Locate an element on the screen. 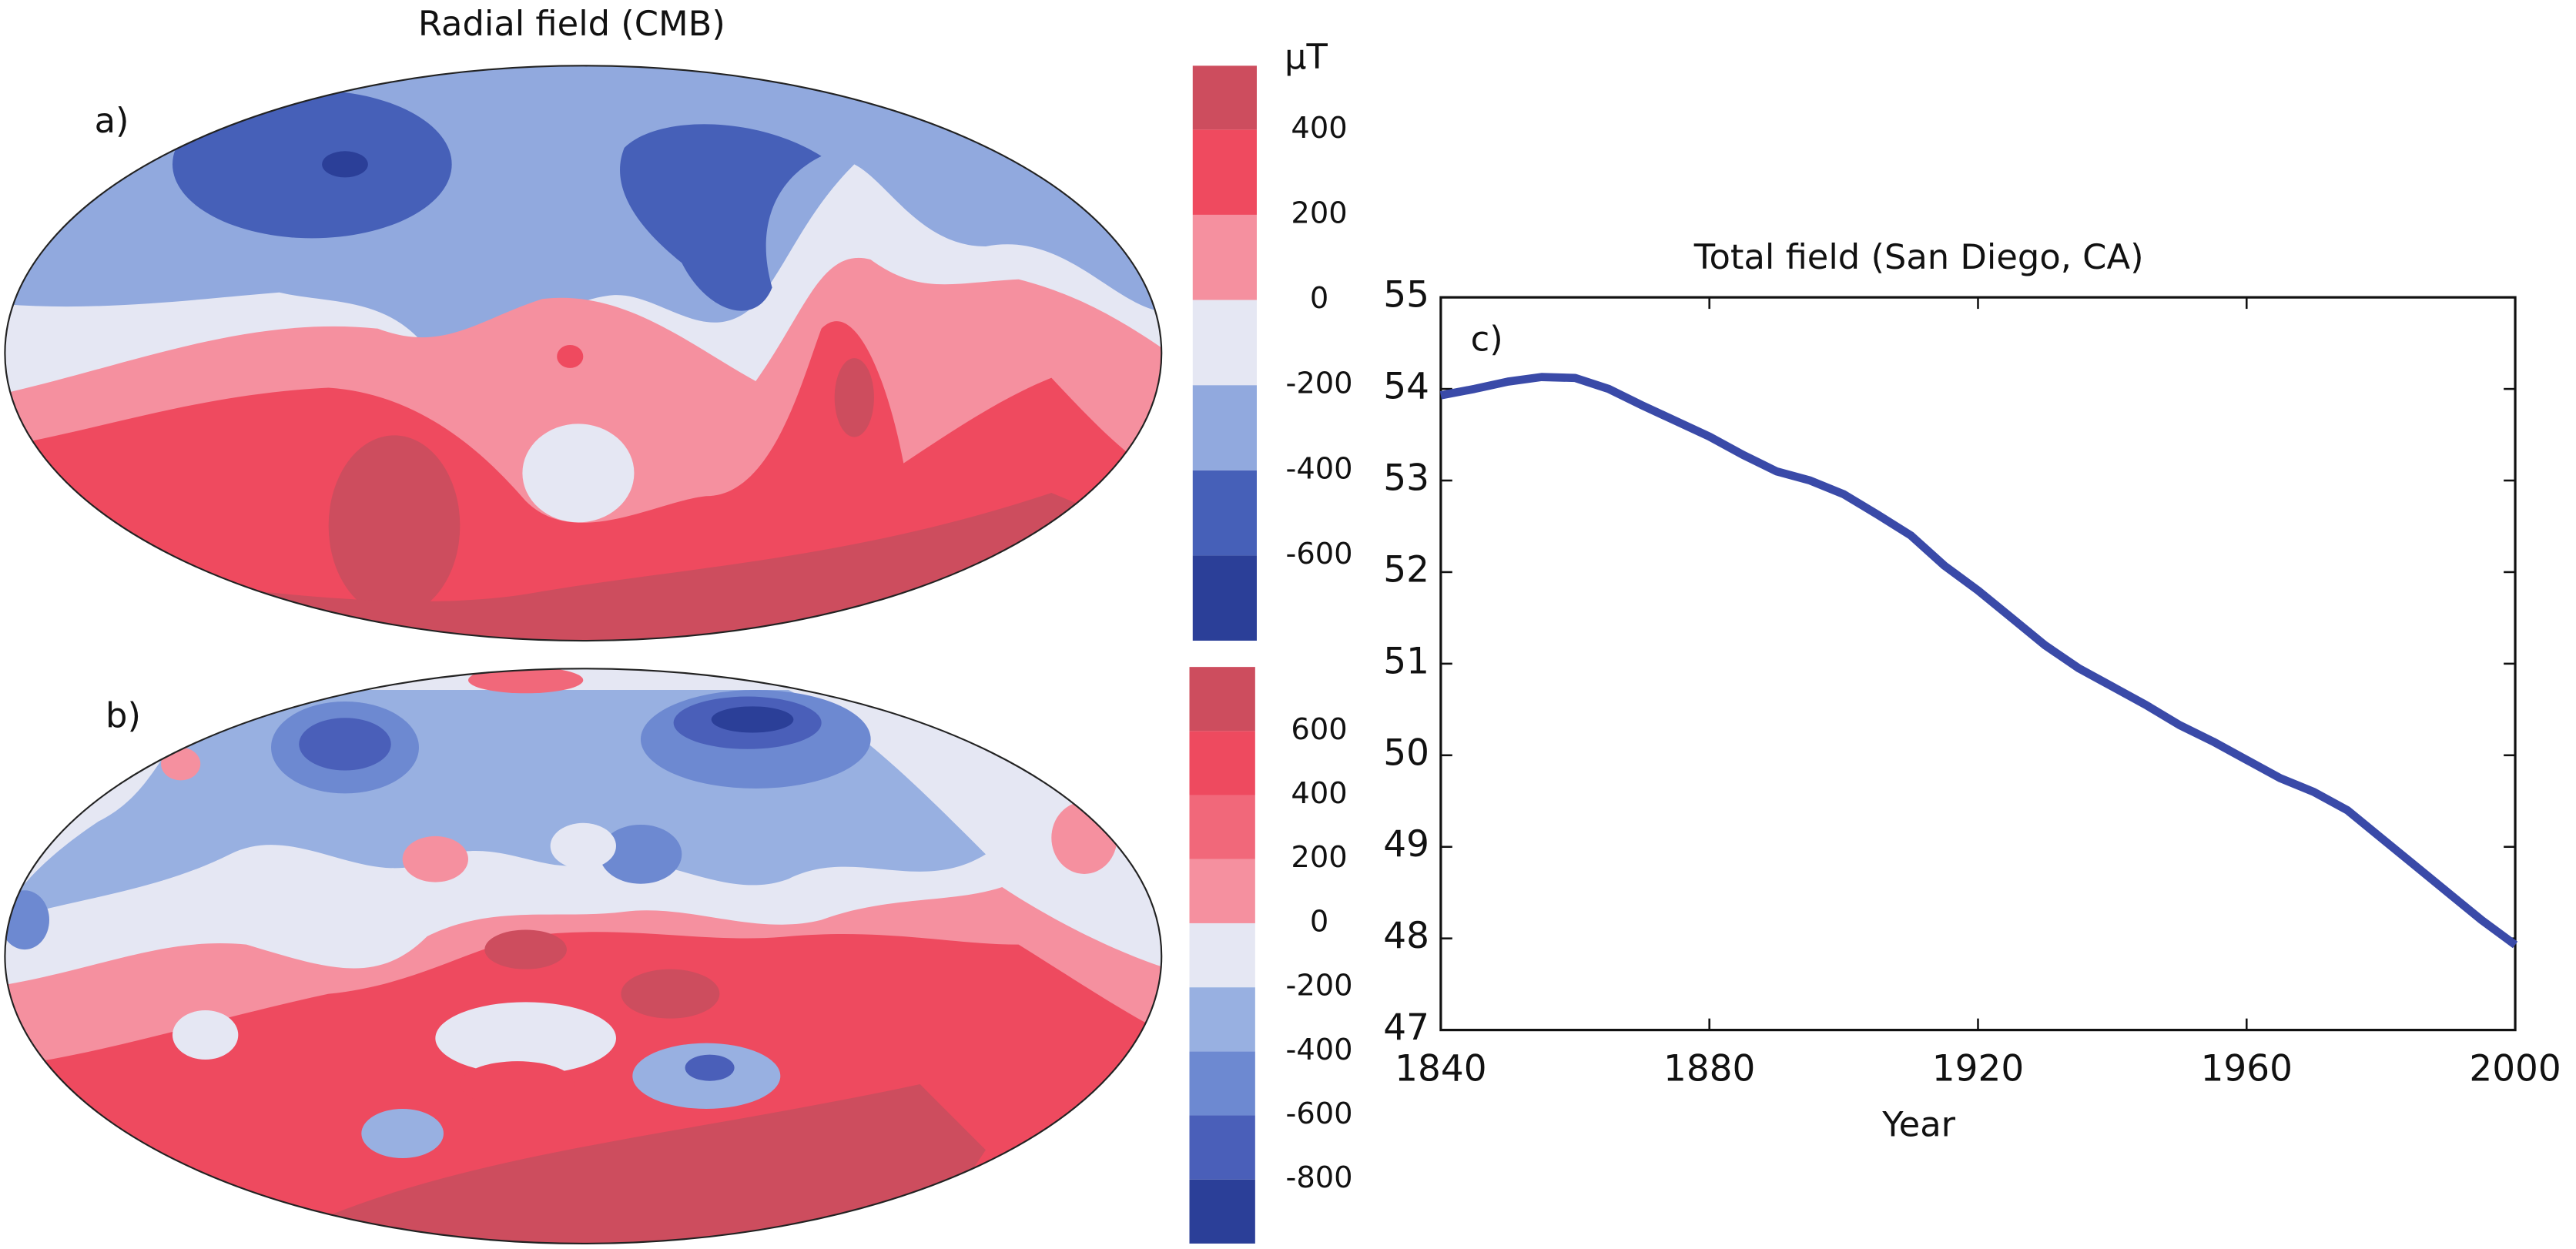 The height and width of the screenshot is (1249, 2576). colorbar-tick-label: -800 is located at coordinates (1318, 1177).